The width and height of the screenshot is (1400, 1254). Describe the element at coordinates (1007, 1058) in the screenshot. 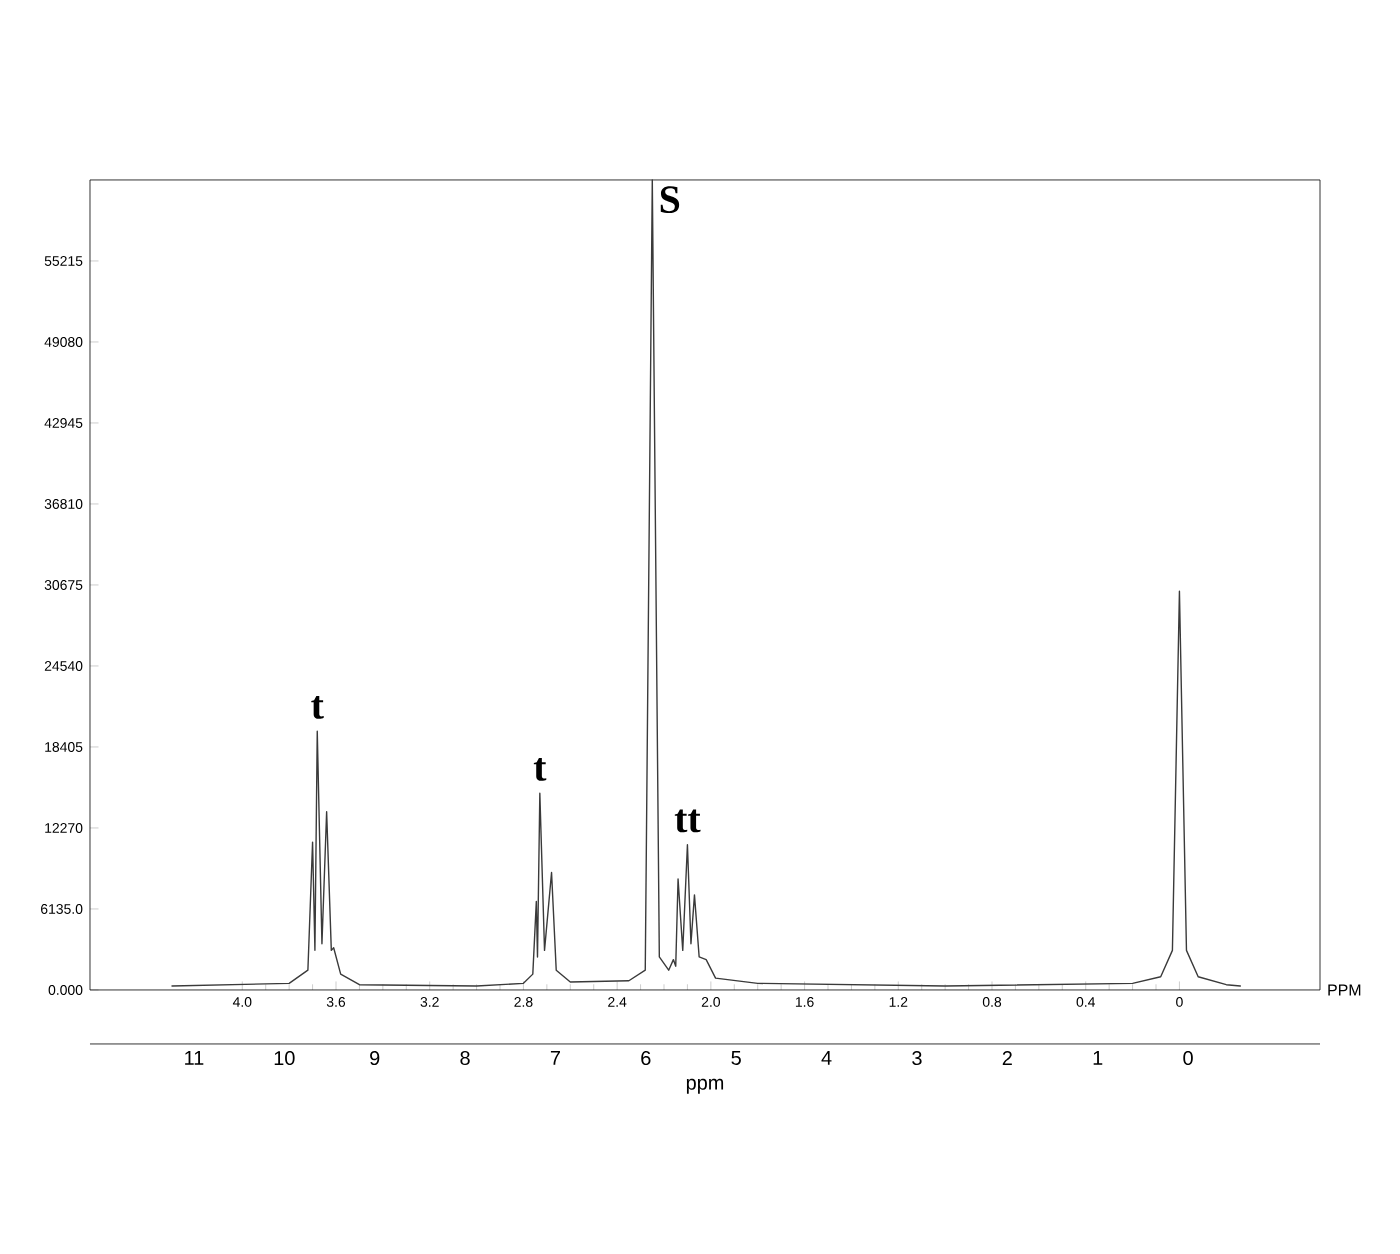

I see `x2-tick-label: 2` at that location.